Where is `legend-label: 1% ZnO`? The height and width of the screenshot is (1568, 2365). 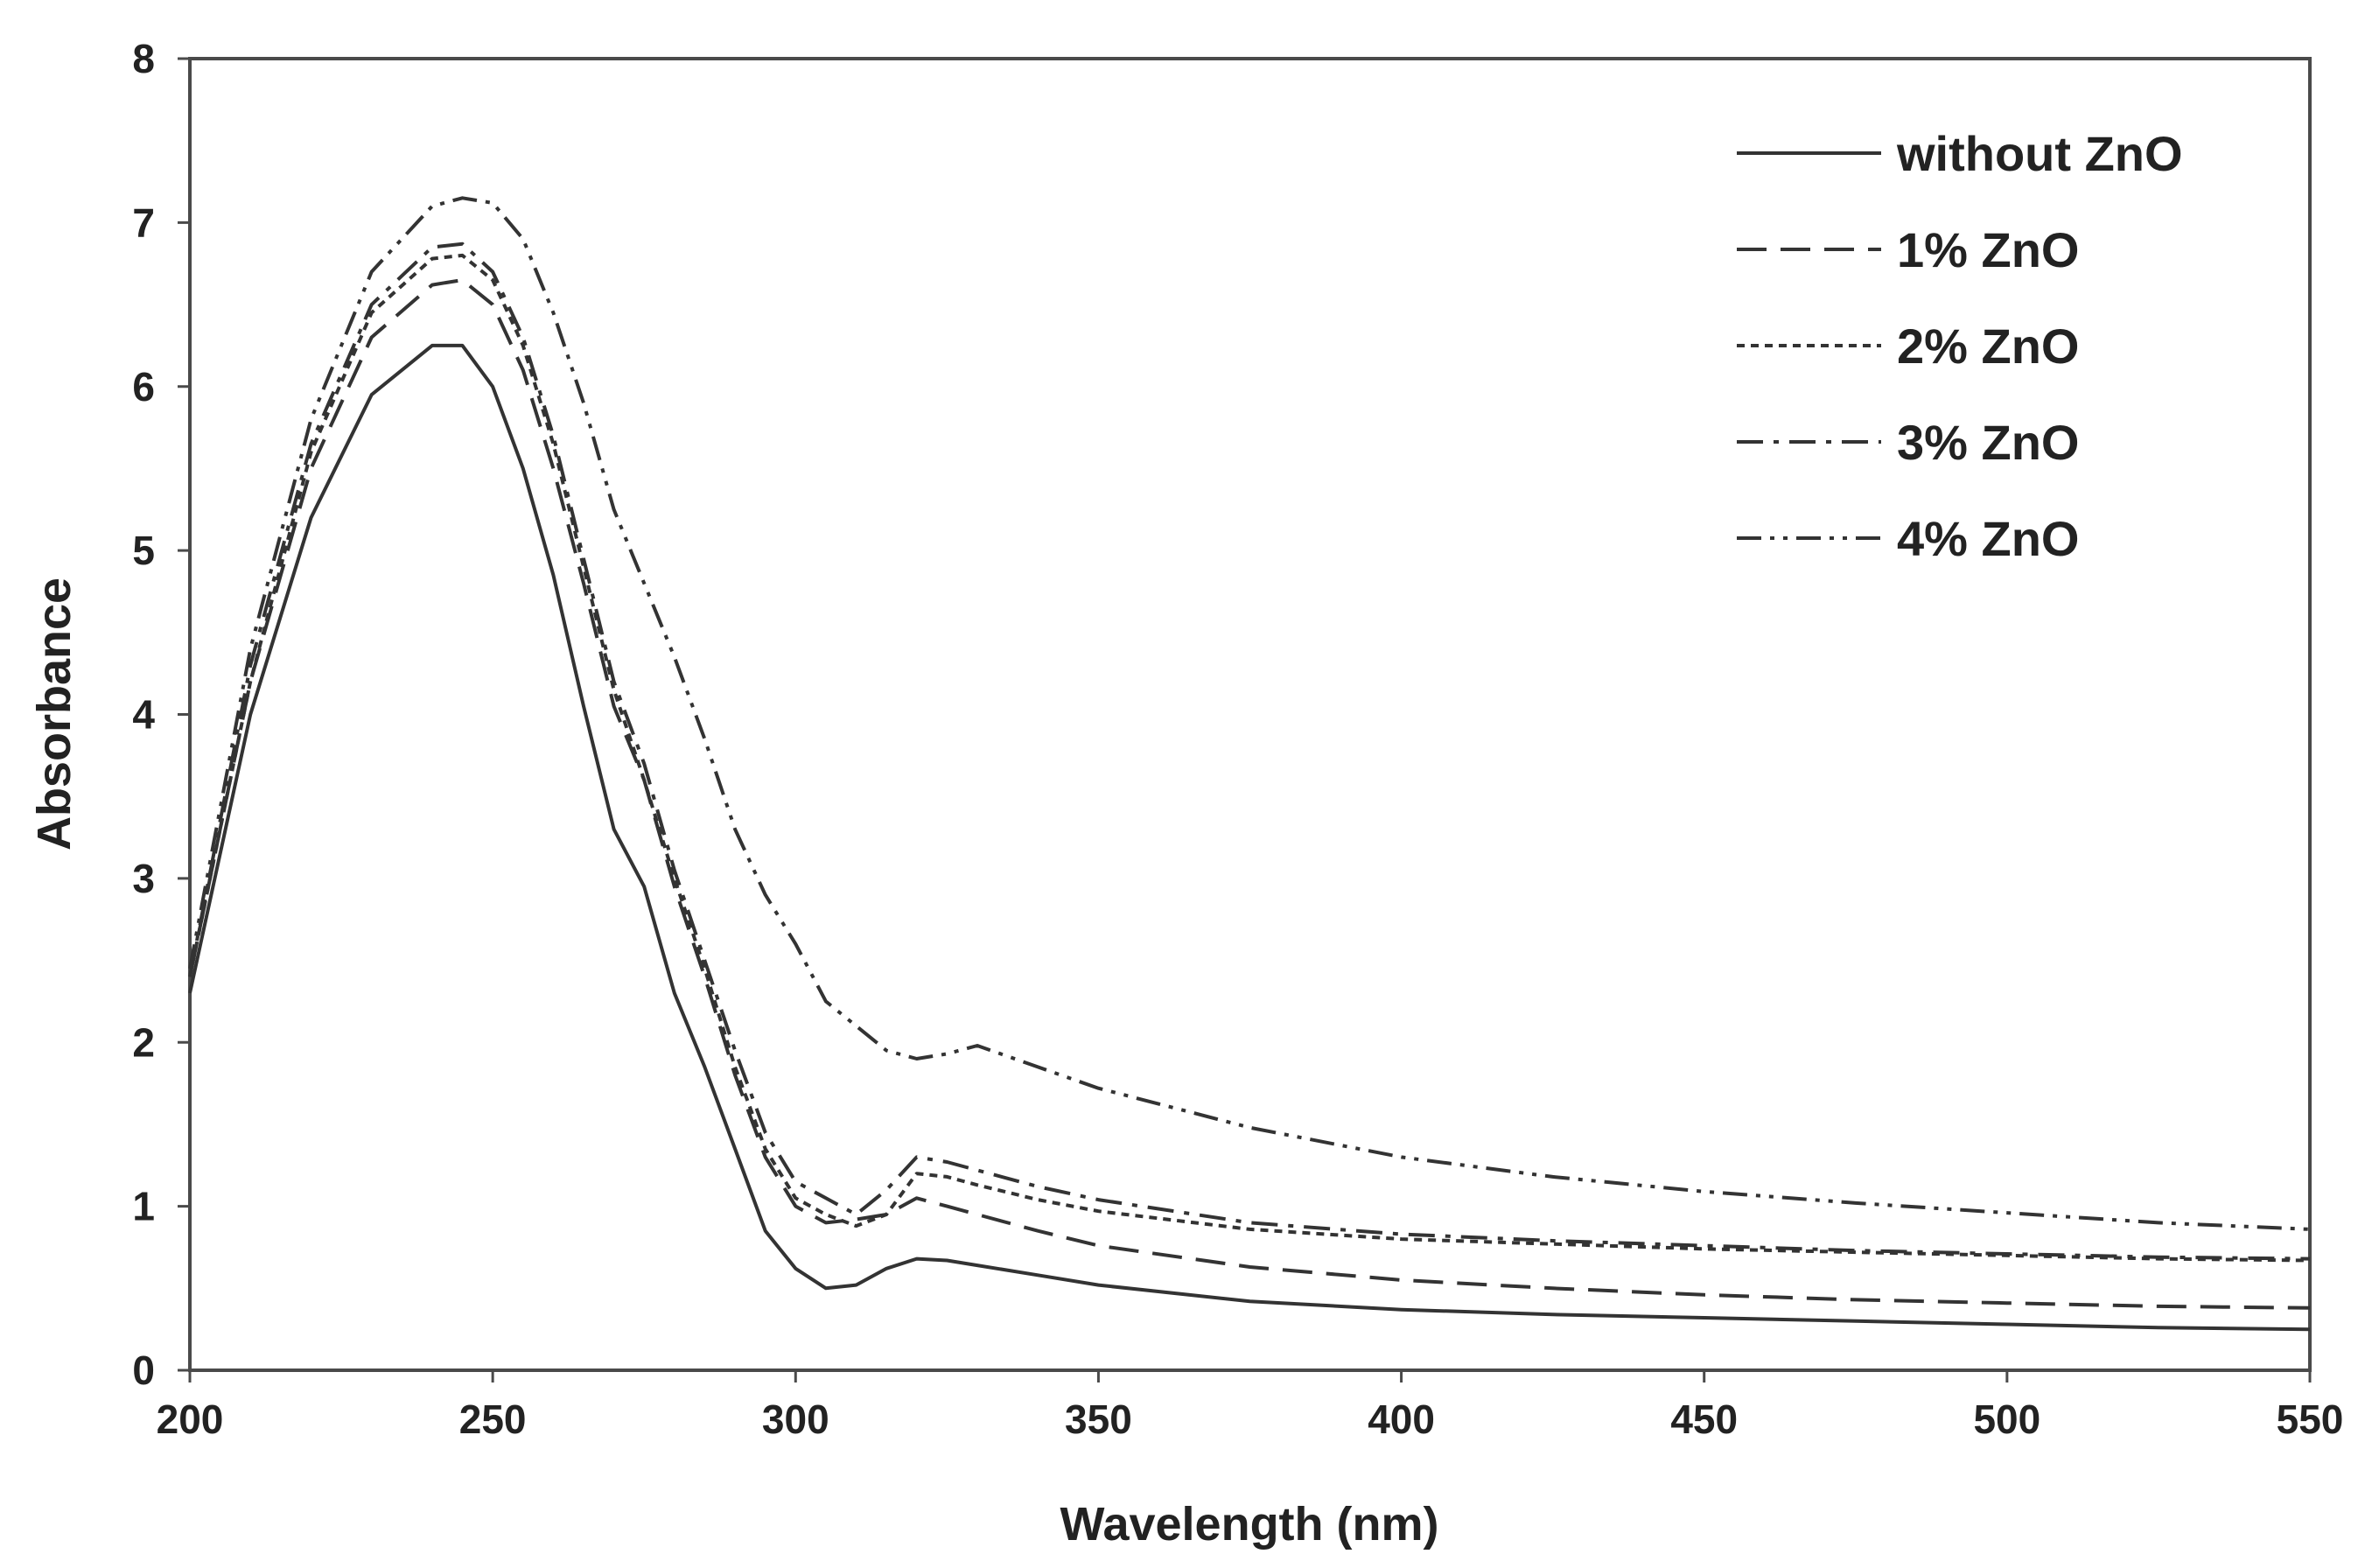 legend-label: 1% ZnO is located at coordinates (1988, 249).